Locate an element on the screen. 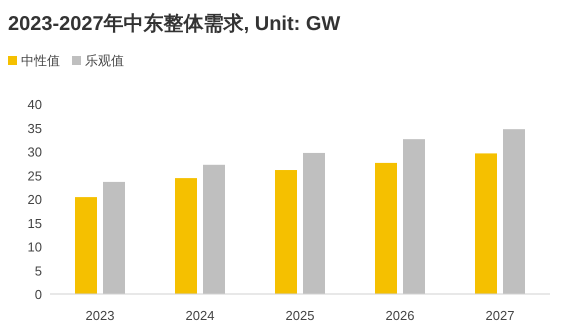 The height and width of the screenshot is (331, 566). x-tick-label: 2025 is located at coordinates (300, 315).